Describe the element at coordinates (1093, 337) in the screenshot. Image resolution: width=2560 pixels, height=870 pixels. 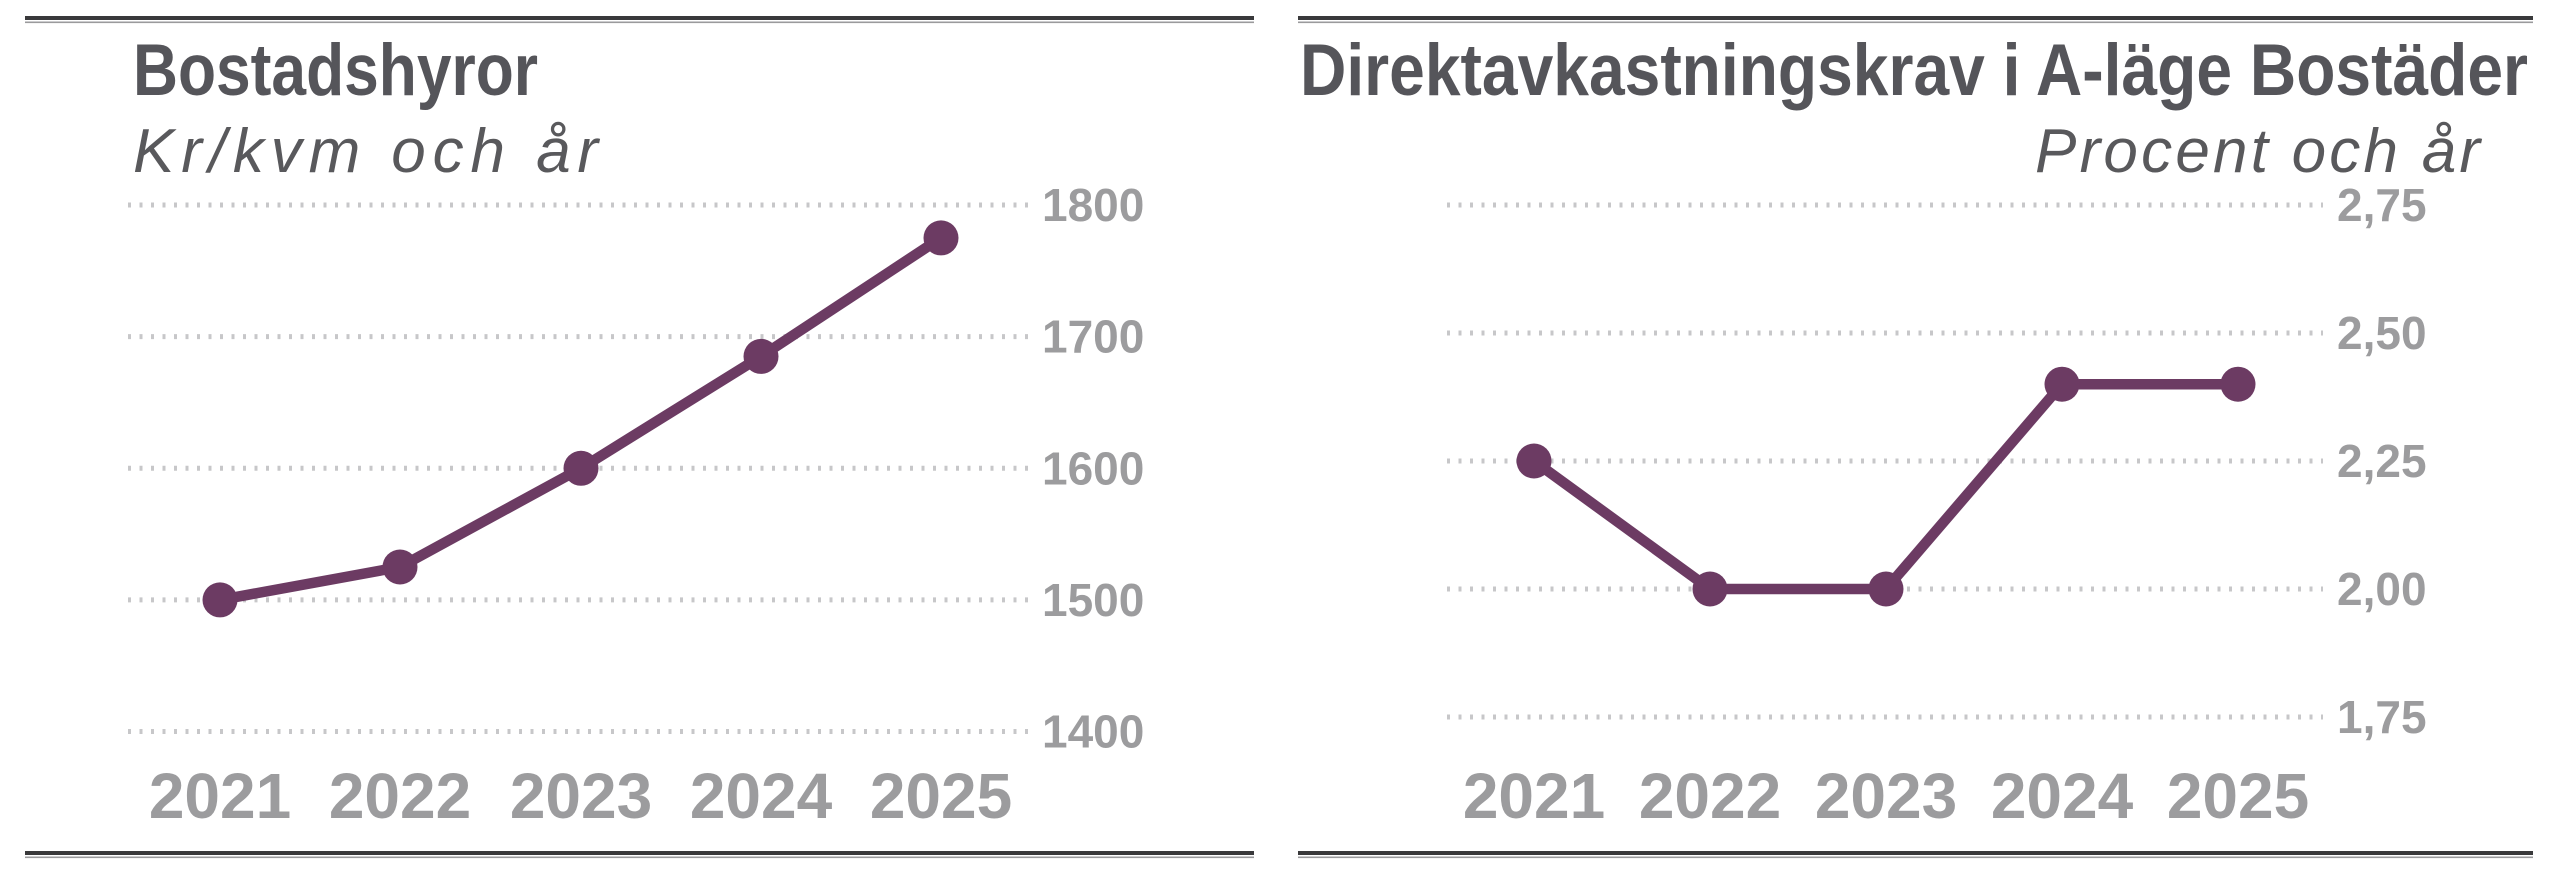
I see `y-axis-tick-label: 1700` at that location.